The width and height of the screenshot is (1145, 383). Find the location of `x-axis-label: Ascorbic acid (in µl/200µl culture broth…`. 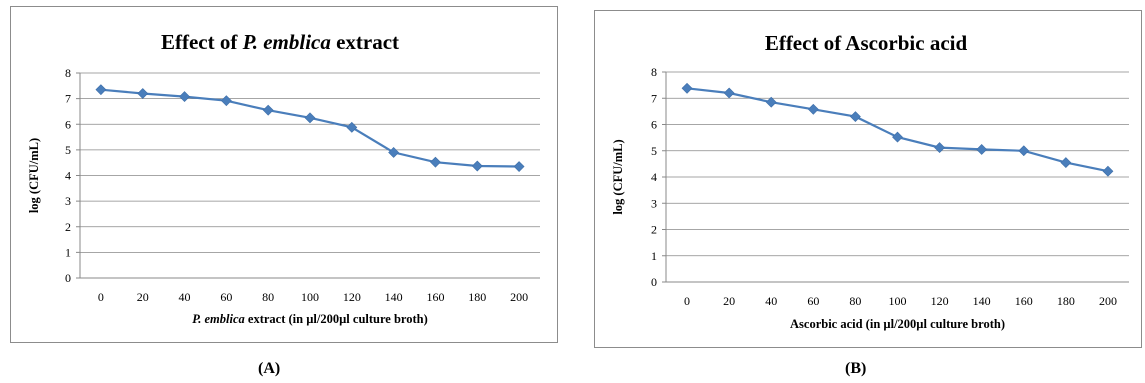

x-axis-label: Ascorbic acid (in µl/200µl culture broth… is located at coordinates (897, 324).